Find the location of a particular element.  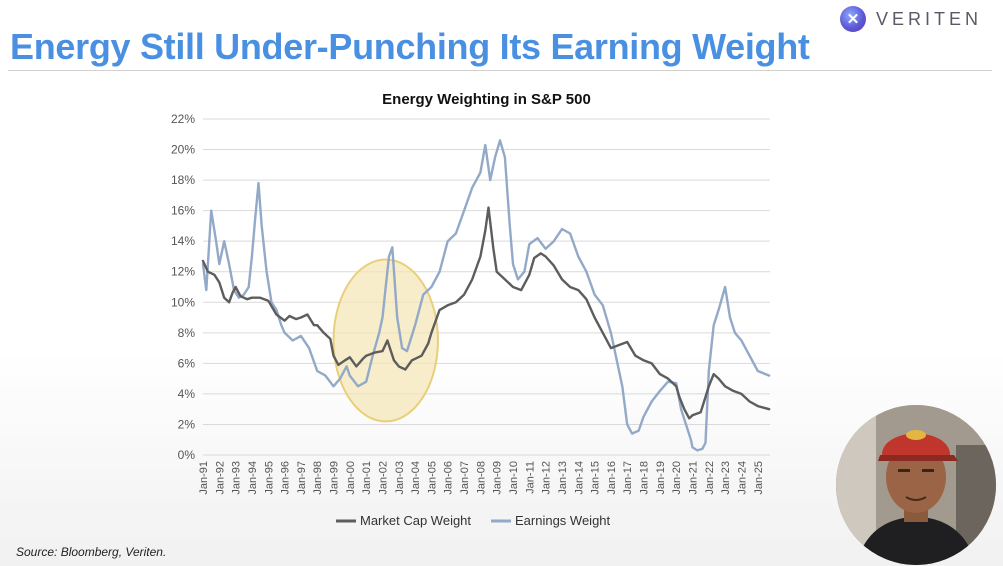

y-tick-label: 12% is located at coordinates (183, 272).